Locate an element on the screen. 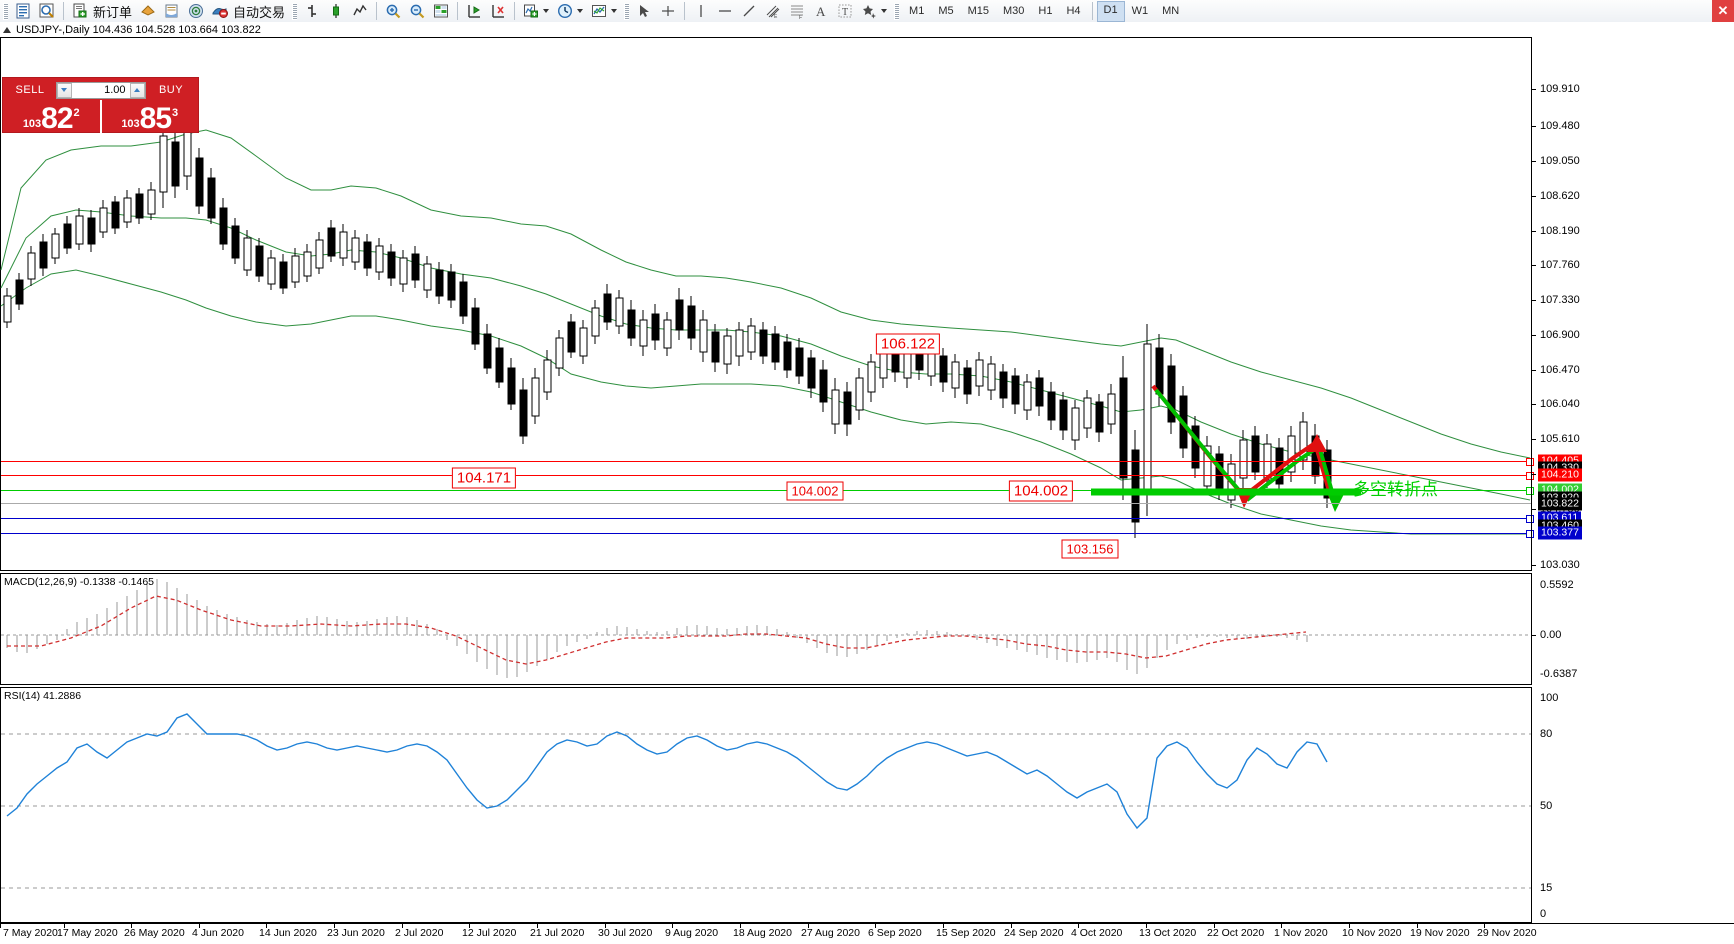 This screenshot has width=1734, height=944. time-label: 18 Aug 2020 is located at coordinates (762, 933).